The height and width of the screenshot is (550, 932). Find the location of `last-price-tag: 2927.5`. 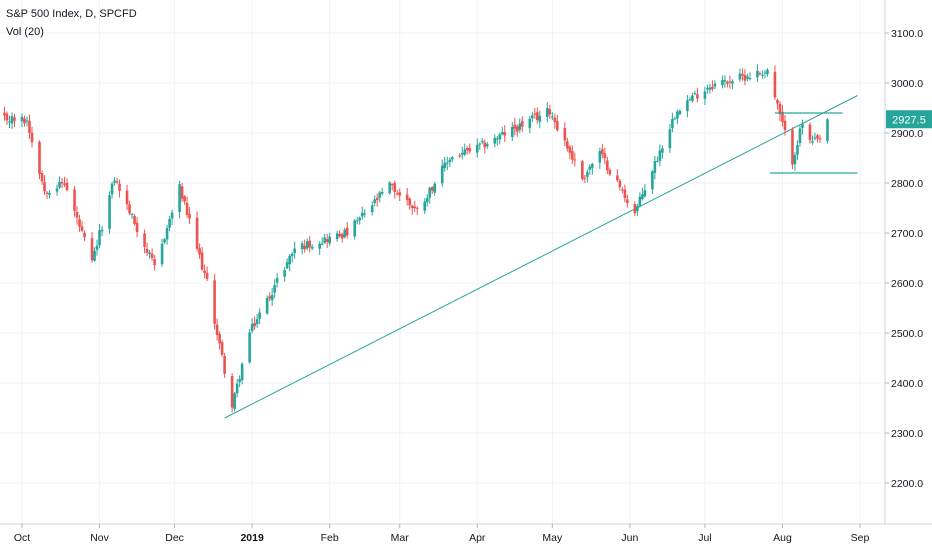

last-price-tag: 2927.5 is located at coordinates (909, 119).